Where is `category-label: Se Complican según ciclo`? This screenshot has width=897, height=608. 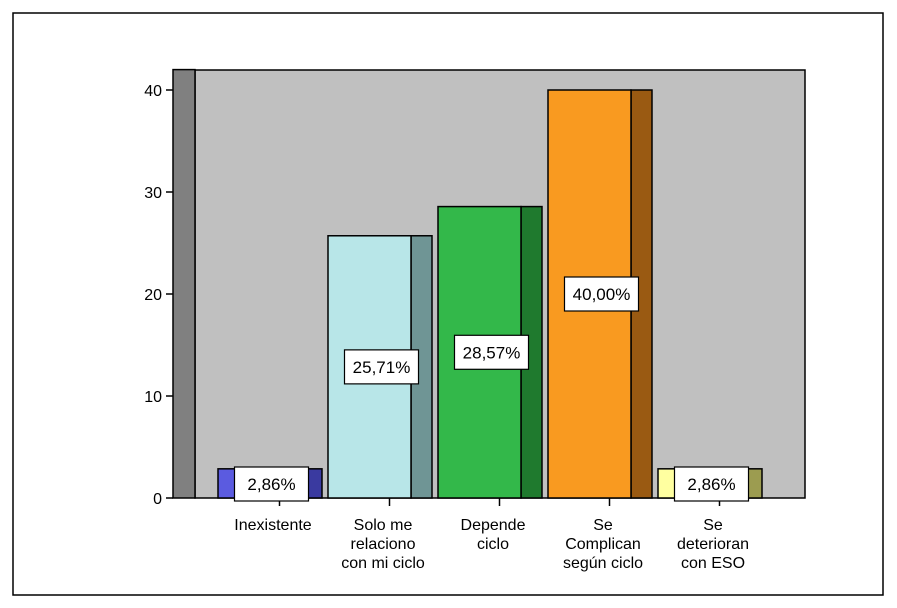
category-label: Se Complican según ciclo is located at coordinates (603, 544).